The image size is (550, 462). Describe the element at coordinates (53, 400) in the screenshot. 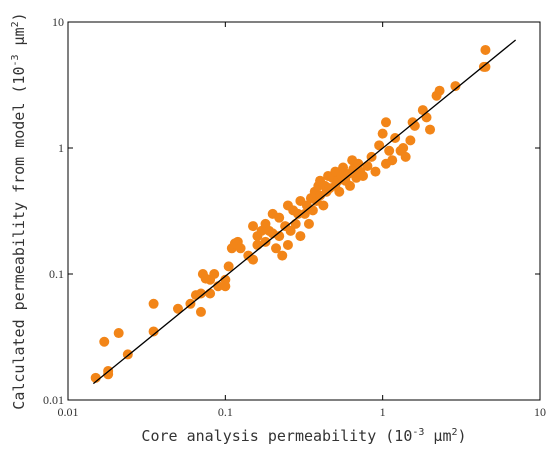

I see `y-tick-label: 0.01` at that location.